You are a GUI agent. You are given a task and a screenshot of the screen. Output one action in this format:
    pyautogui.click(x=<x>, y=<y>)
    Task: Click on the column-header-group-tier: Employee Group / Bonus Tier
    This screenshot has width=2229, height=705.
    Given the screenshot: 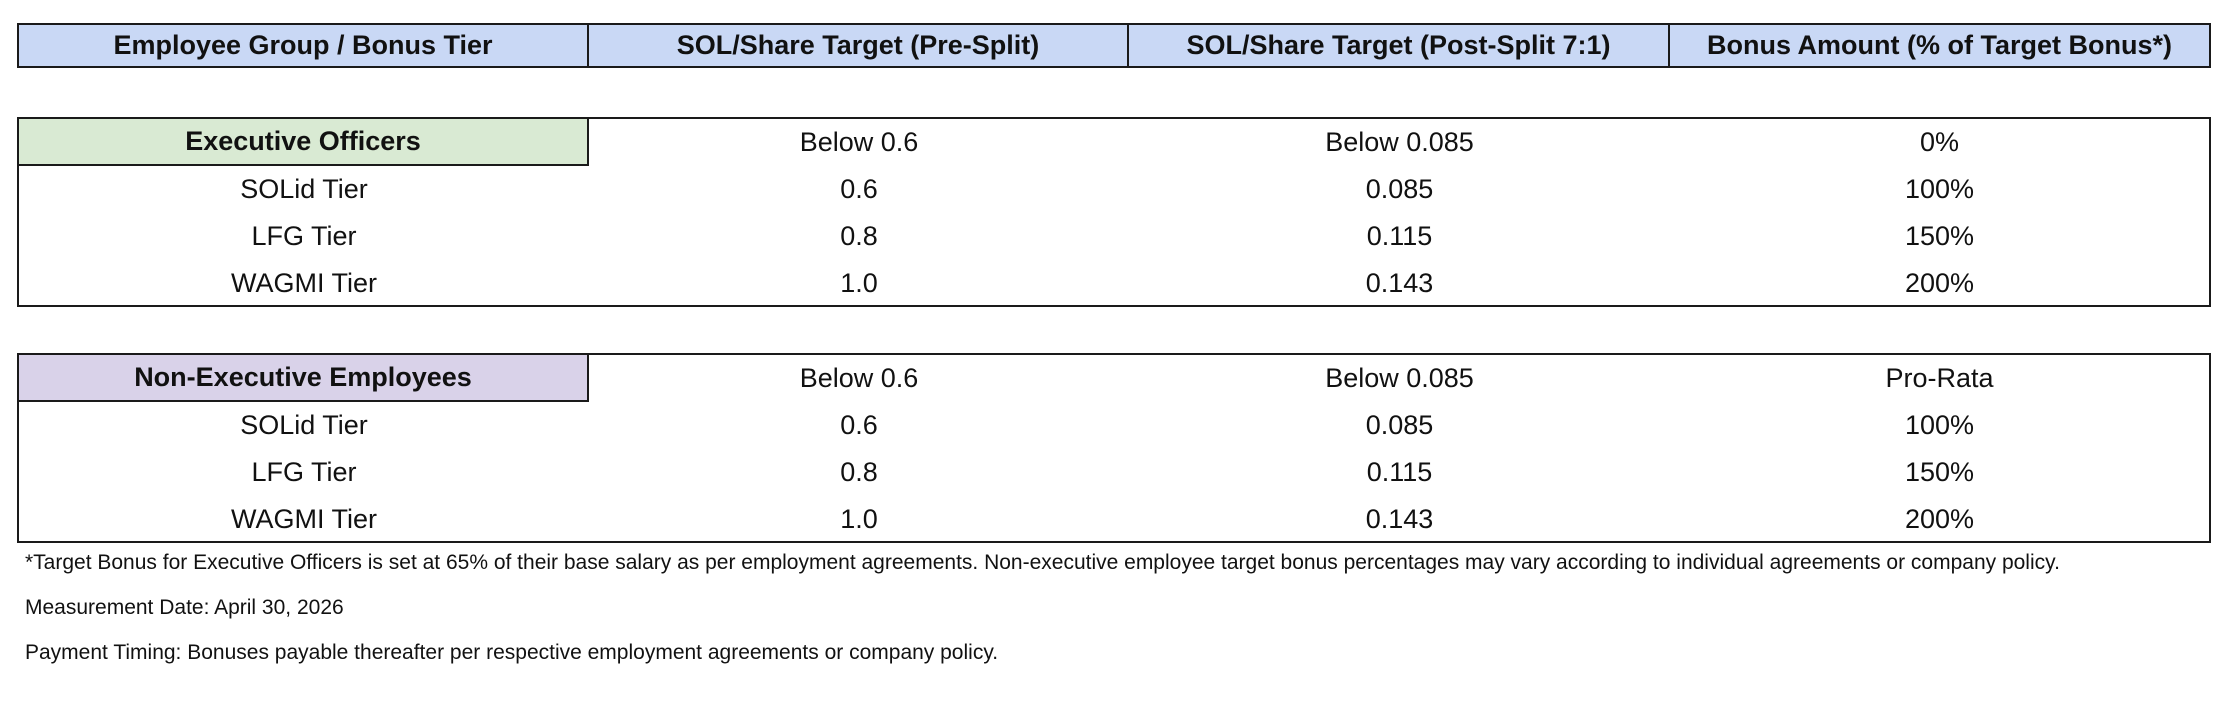 What is the action you would take?
    pyautogui.click(x=304, y=45)
    